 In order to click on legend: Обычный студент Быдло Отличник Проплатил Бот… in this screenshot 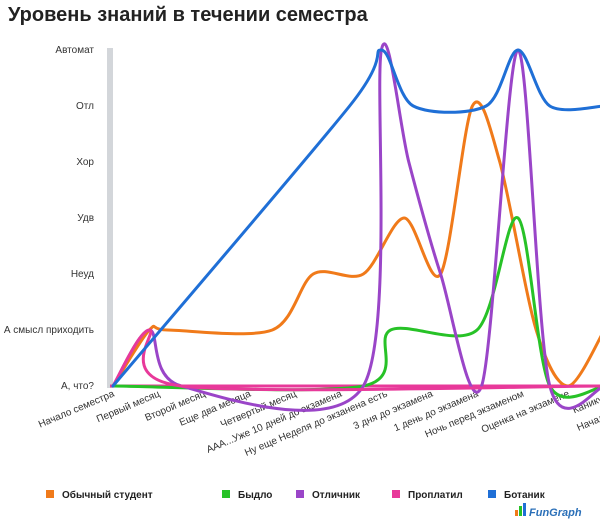, I will do `click(296, 495)`.